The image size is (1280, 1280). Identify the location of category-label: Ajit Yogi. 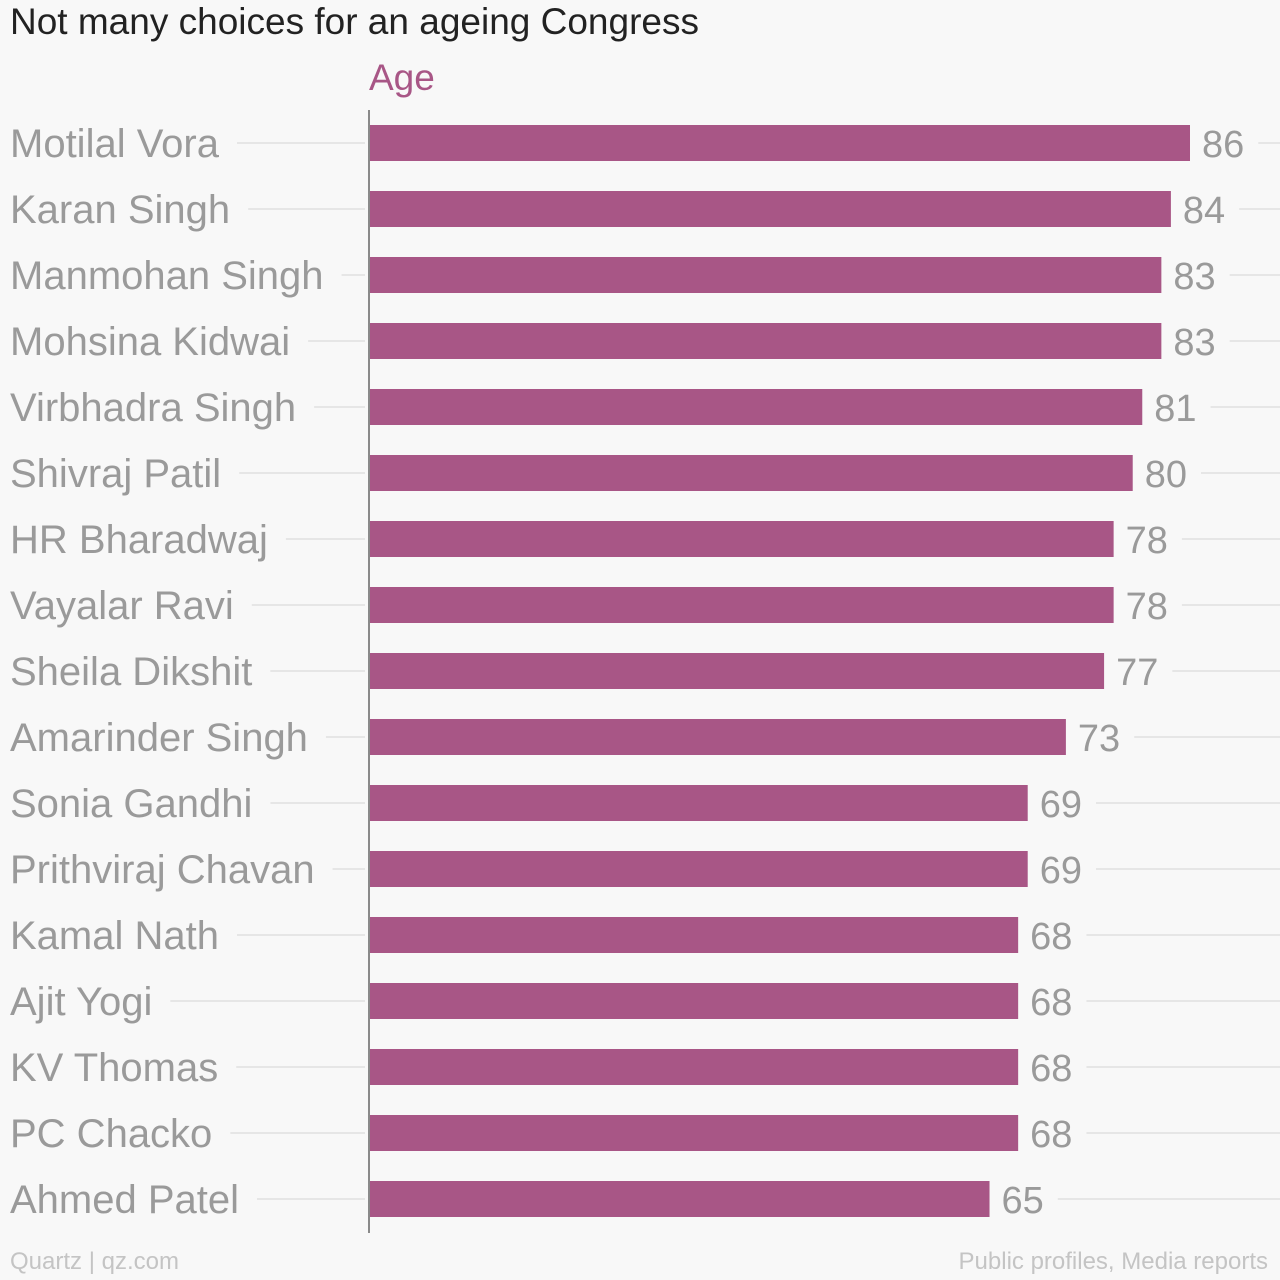
(81, 1002).